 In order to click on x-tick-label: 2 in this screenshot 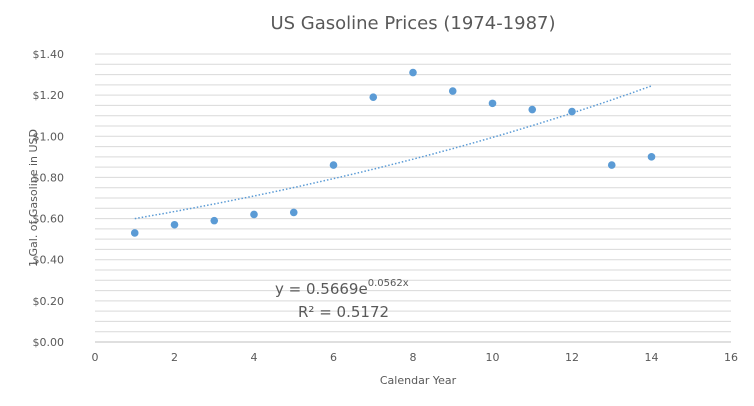, I will do `click(174, 357)`.